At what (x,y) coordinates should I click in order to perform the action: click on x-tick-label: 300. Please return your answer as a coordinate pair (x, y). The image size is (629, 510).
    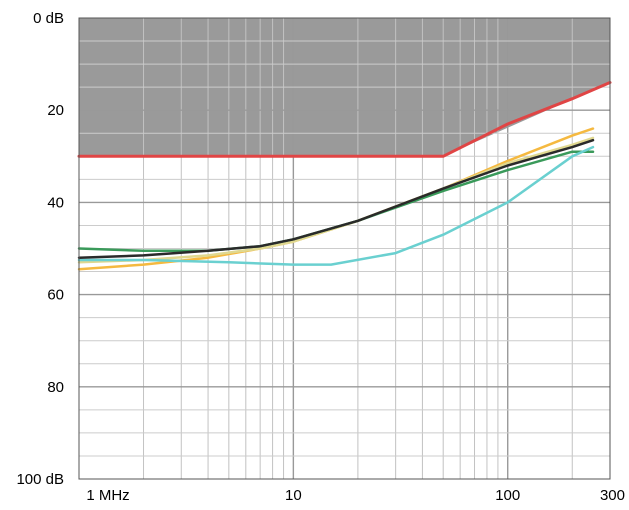
    Looking at the image, I should click on (612, 495).